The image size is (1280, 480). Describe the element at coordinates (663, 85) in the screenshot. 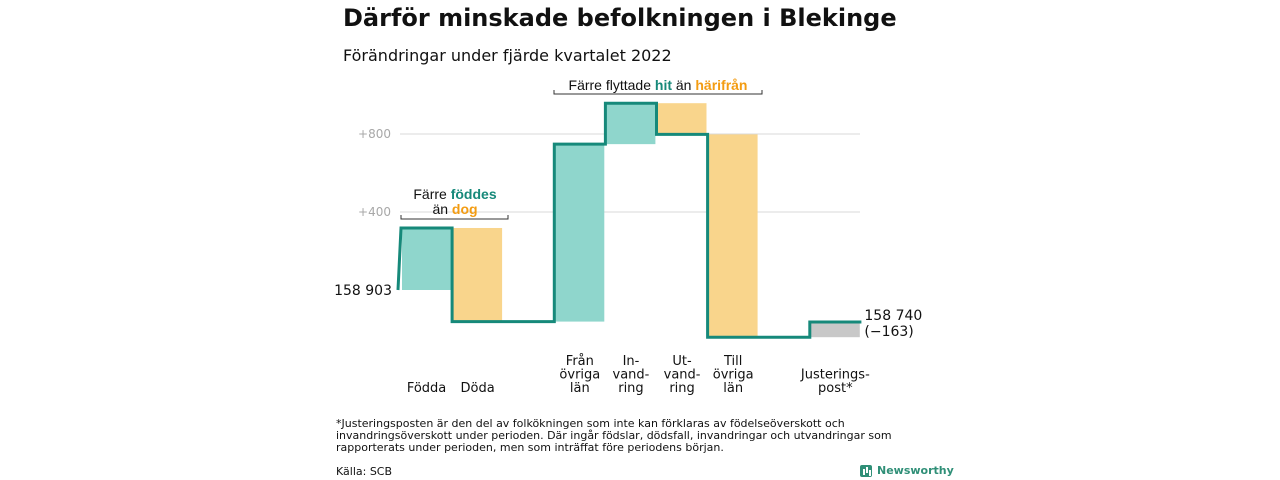

I see `annotation-migration-part: hit` at that location.